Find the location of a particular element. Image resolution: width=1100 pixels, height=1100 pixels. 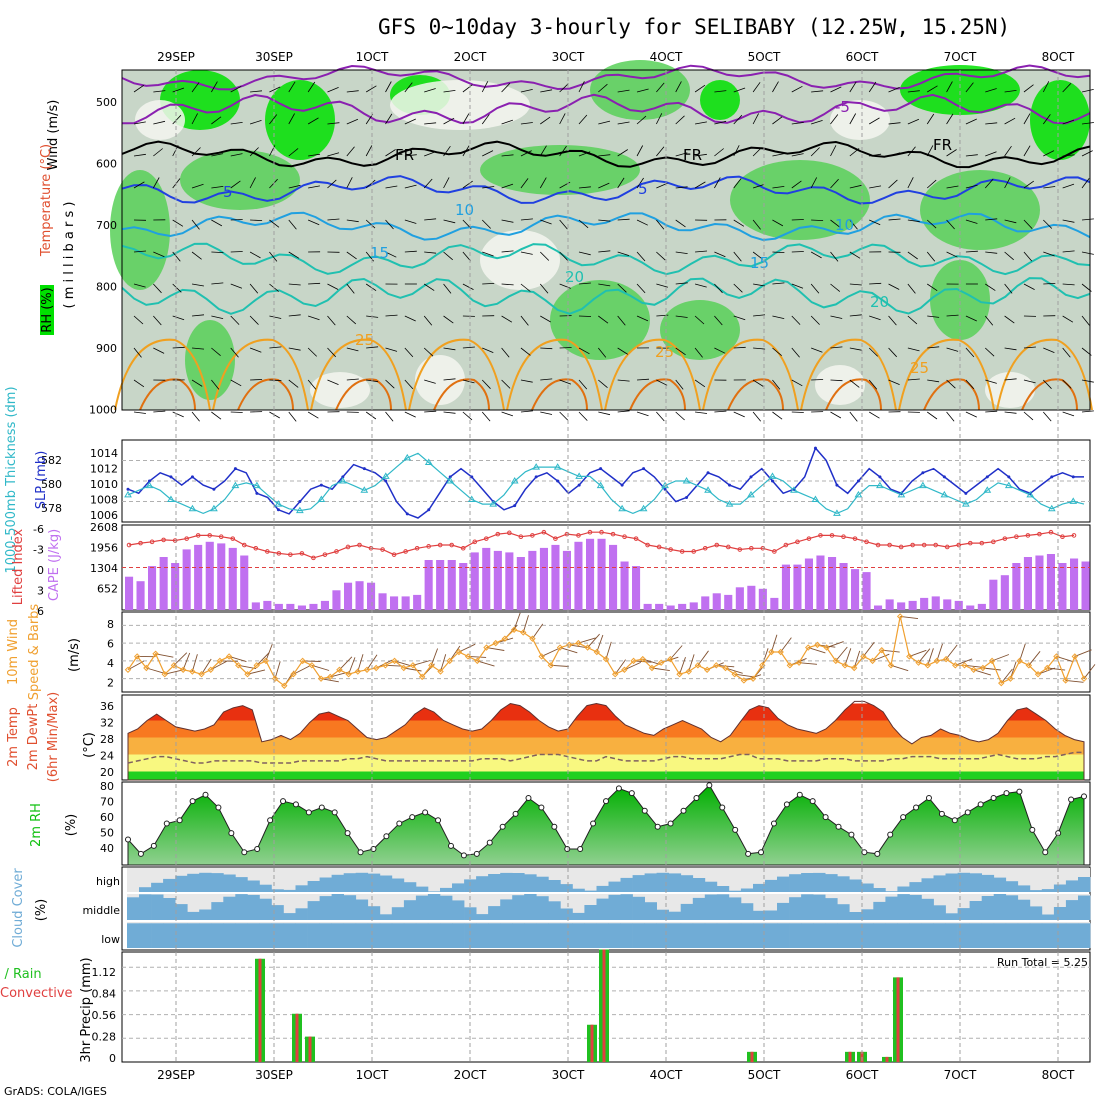

temp-tick: 36 is located at coordinates (107, 706).